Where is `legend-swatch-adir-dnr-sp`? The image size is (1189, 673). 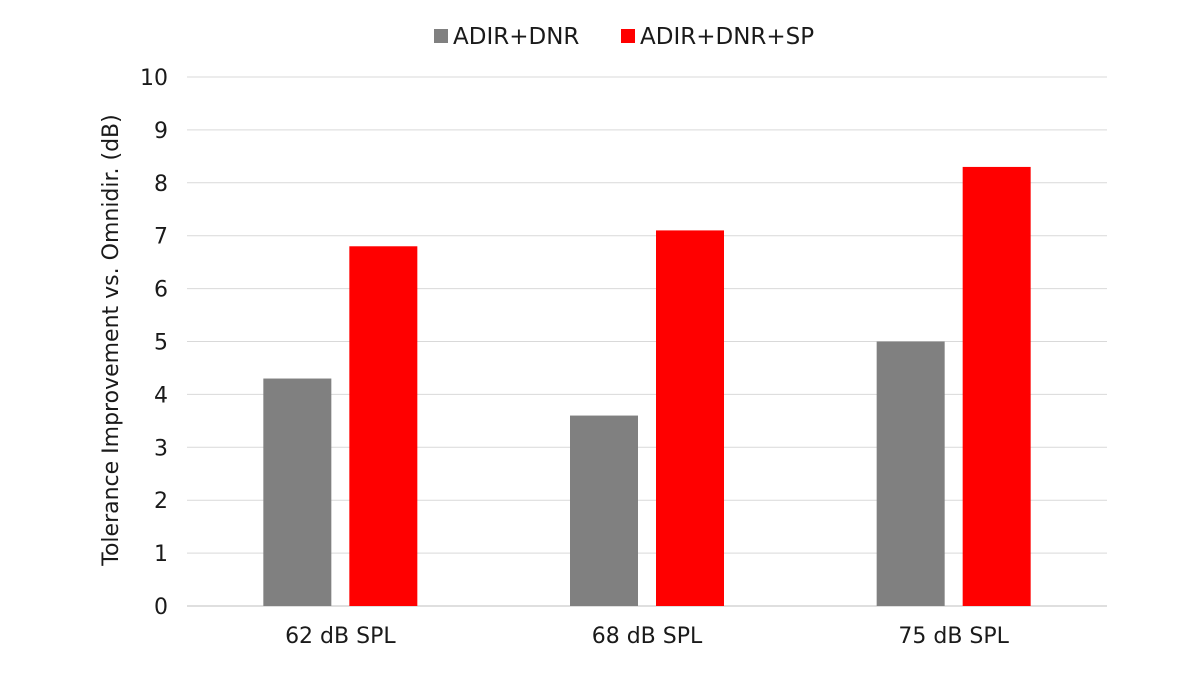 legend-swatch-adir-dnr-sp is located at coordinates (628, 36).